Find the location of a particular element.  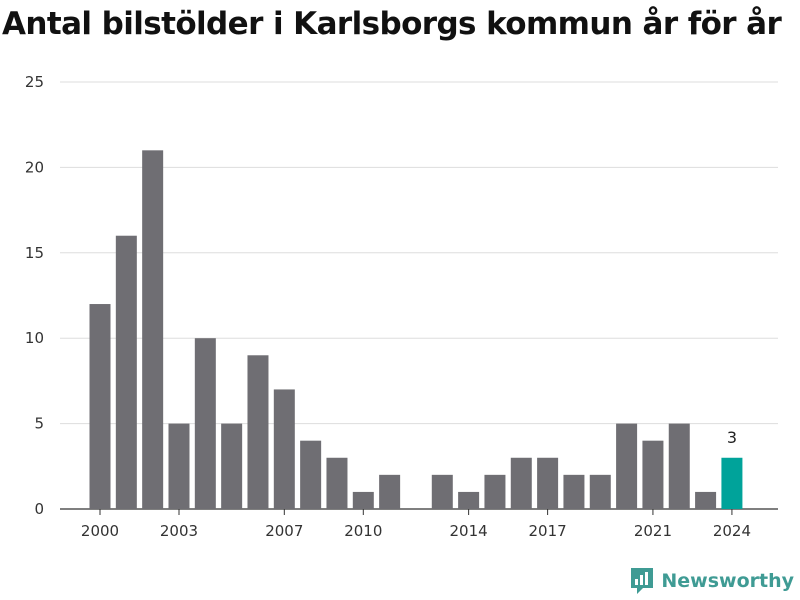

bar-2022 is located at coordinates (679, 466).